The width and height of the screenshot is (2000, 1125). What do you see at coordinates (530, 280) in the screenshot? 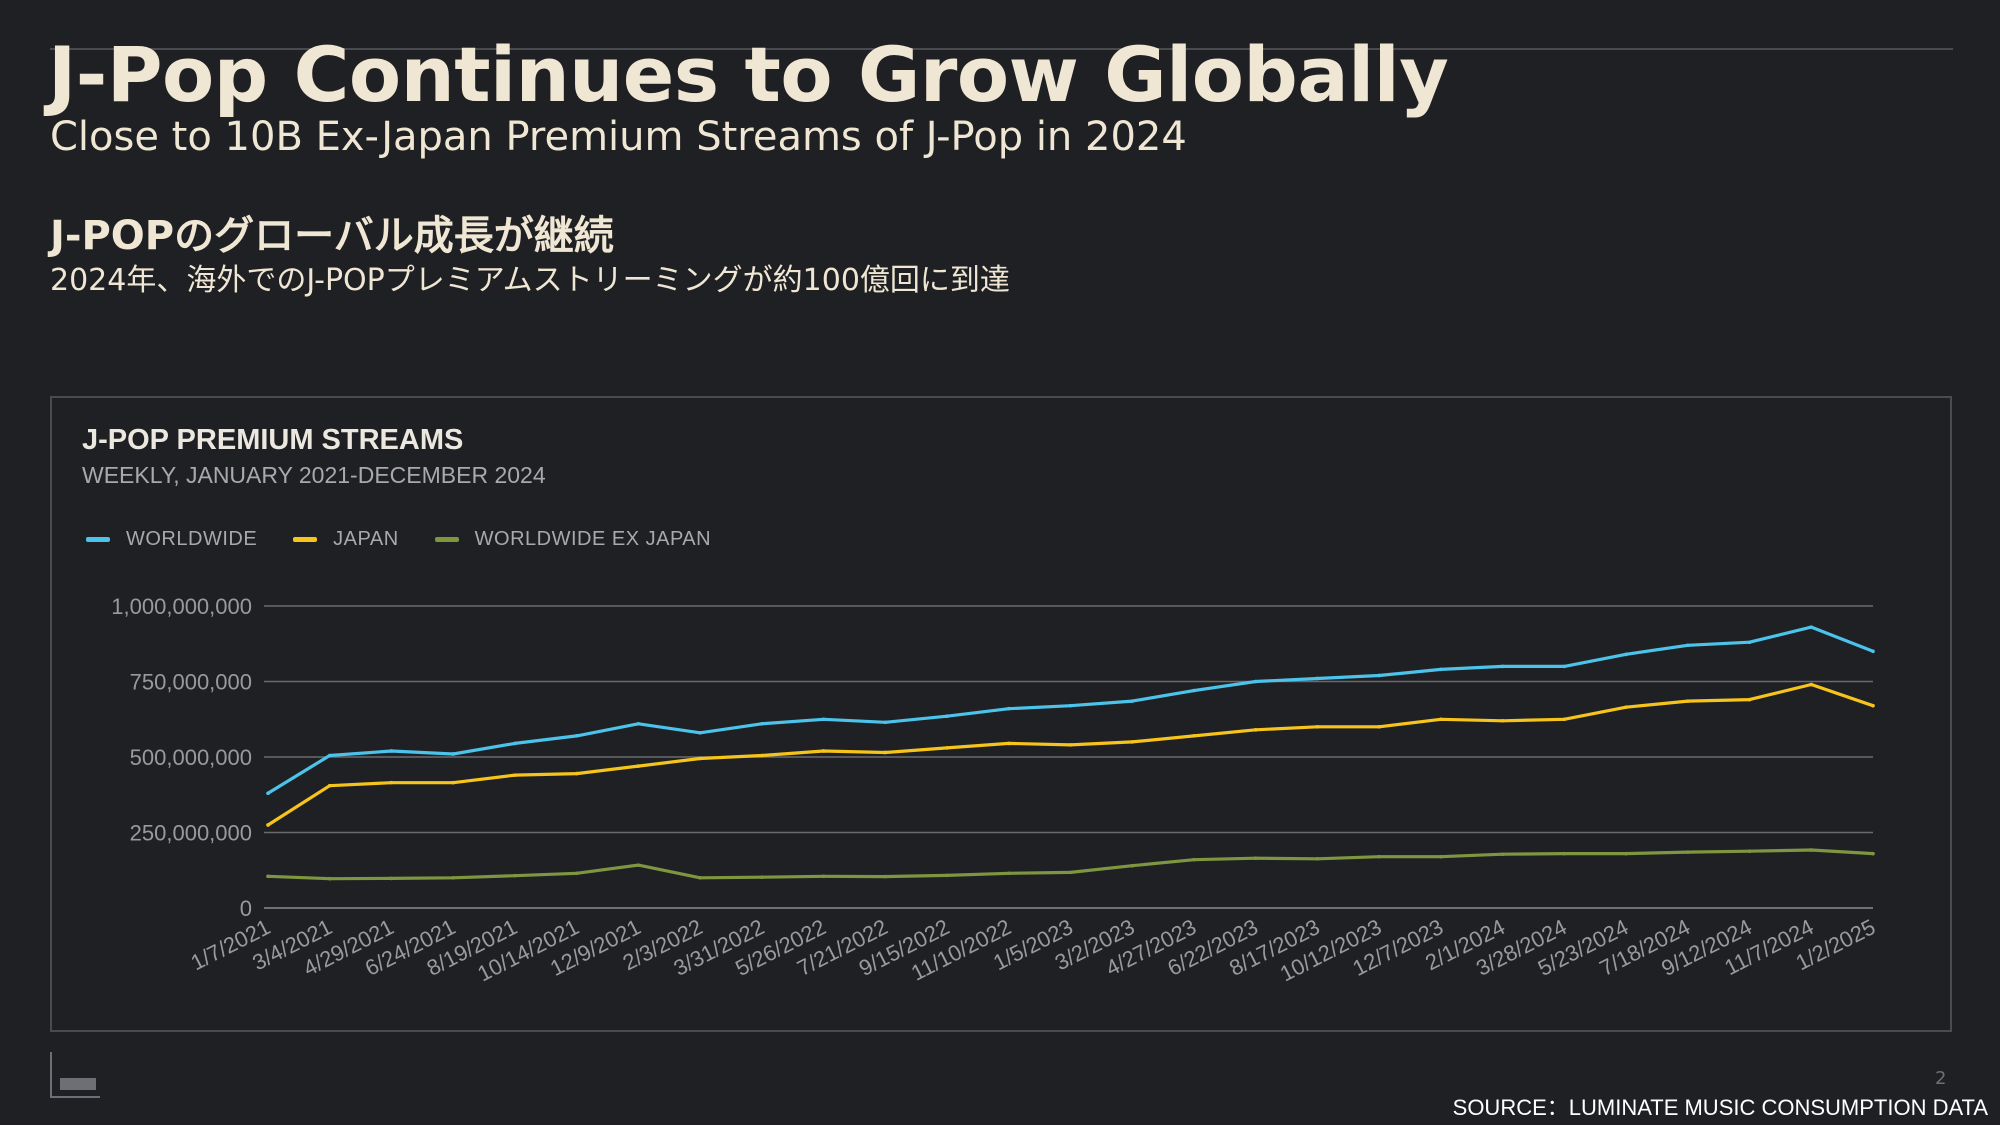
I see `japanese-subtitle: 2024年、海外でのJ-POPプレミアムストリーミングが約100億回に到達` at bounding box center [530, 280].